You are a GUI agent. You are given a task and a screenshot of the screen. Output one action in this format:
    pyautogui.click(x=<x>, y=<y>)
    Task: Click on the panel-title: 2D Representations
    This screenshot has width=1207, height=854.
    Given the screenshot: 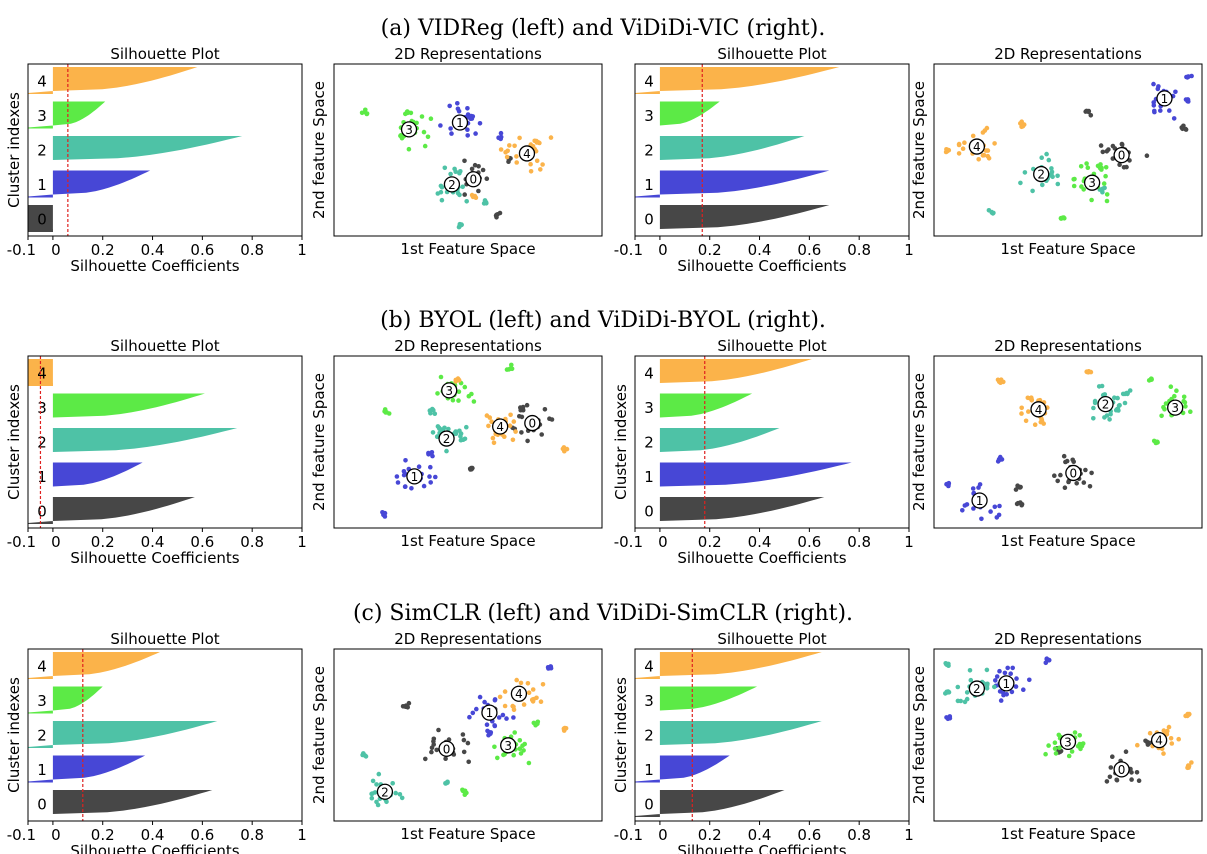 What is the action you would take?
    pyautogui.click(x=1068, y=639)
    